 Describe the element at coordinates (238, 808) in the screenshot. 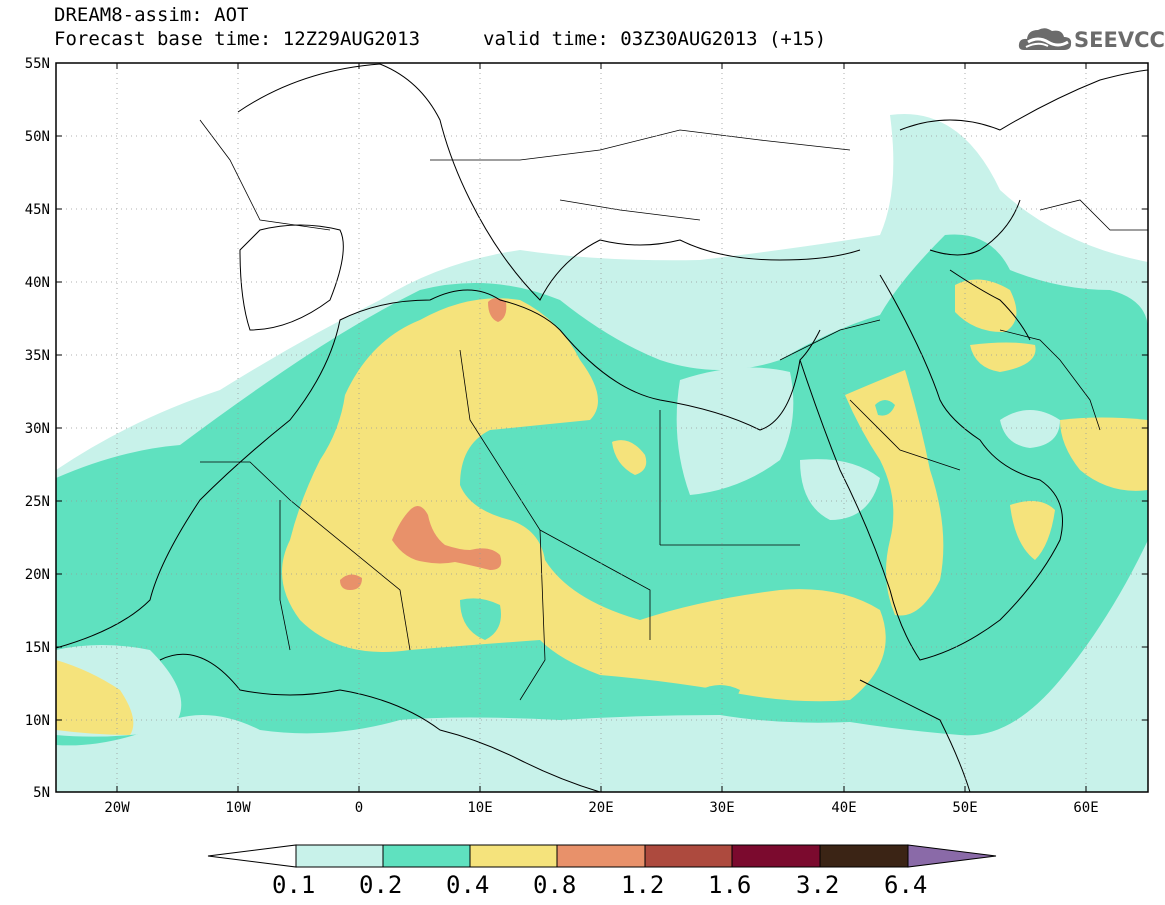

I see `lon-tick-label: 10W` at that location.